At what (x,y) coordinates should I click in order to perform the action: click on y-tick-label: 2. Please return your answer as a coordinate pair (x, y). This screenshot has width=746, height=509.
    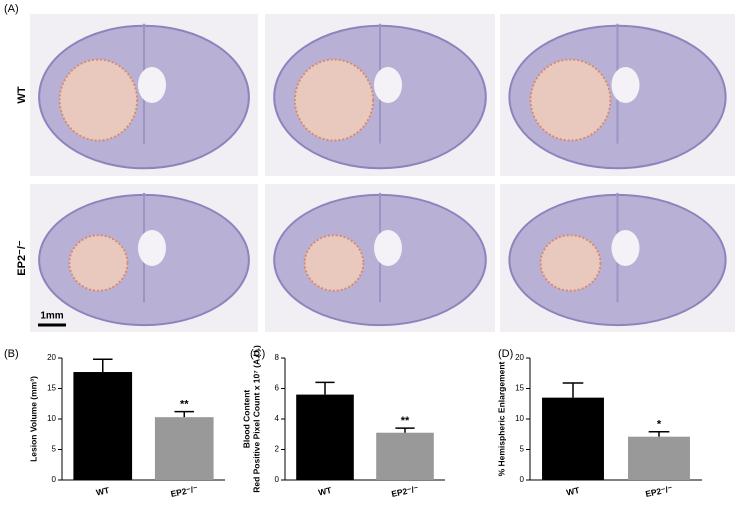
    Looking at the image, I should click on (277, 449).